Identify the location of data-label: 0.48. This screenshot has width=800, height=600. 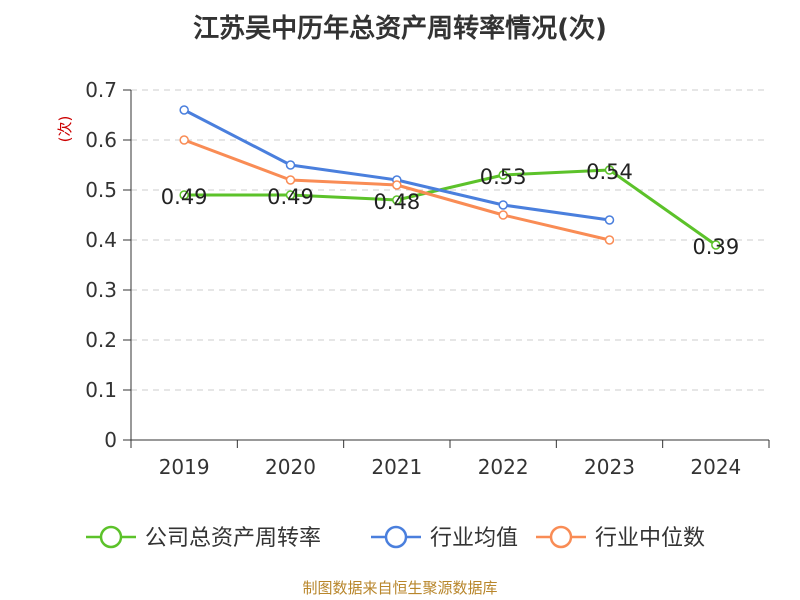
(396, 202).